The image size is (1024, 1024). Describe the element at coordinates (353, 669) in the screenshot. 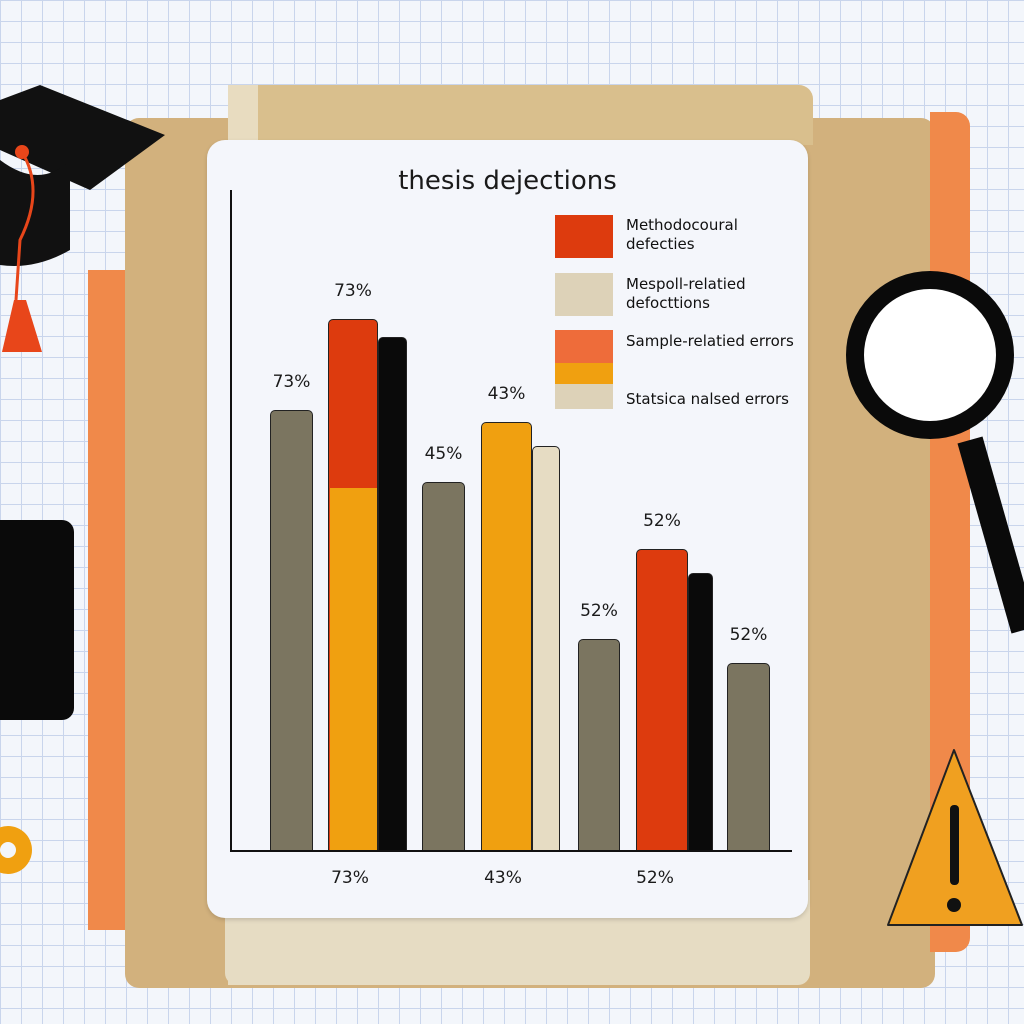

I see `bar-stack-segment` at that location.